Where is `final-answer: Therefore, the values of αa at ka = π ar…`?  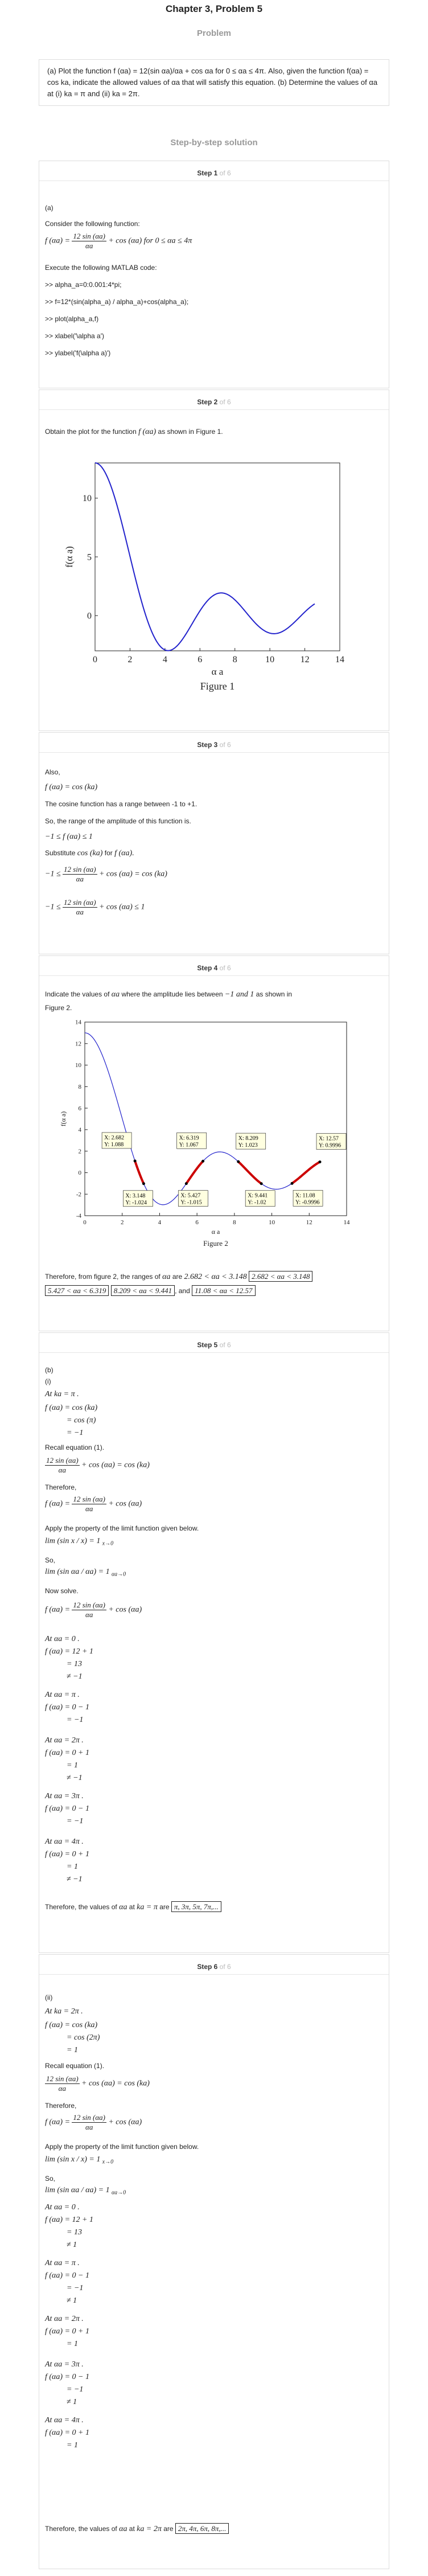
final-answer: Therefore, the values of αa at ka = π ar… is located at coordinates (133, 1906).